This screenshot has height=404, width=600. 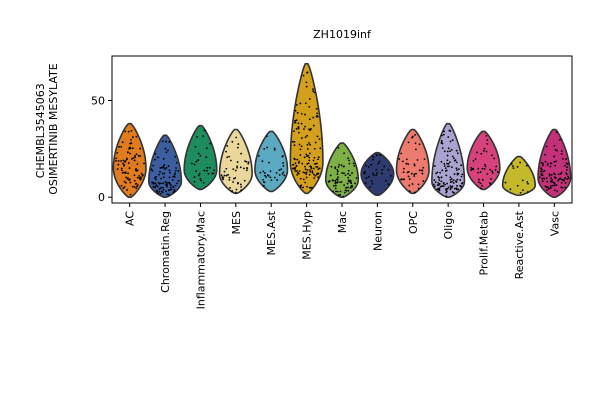 What do you see at coordinates (342, 34) in the screenshot?
I see `chart-title: ZH1019inf` at bounding box center [342, 34].